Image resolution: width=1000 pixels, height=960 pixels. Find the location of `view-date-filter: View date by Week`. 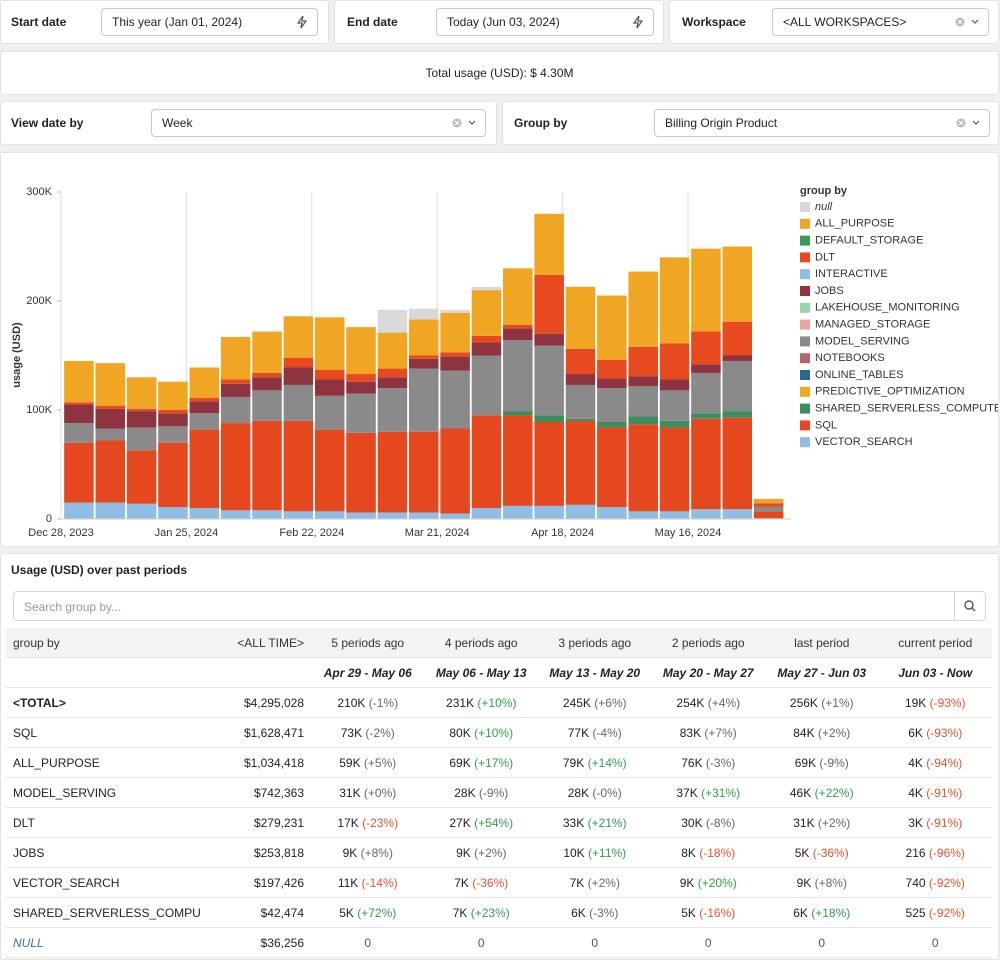

view-date-filter: View date by Week is located at coordinates (248, 123).